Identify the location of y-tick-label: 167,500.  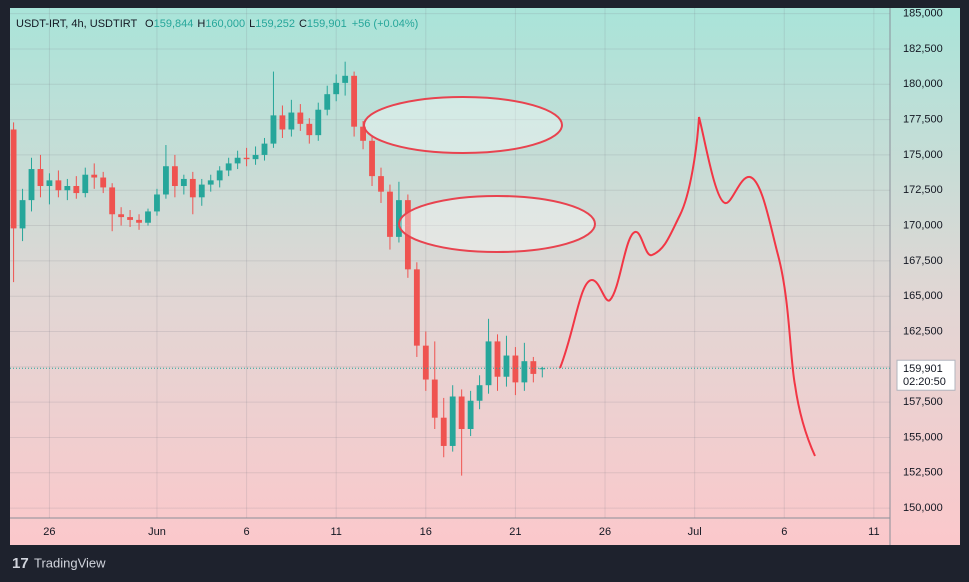
(923, 261).